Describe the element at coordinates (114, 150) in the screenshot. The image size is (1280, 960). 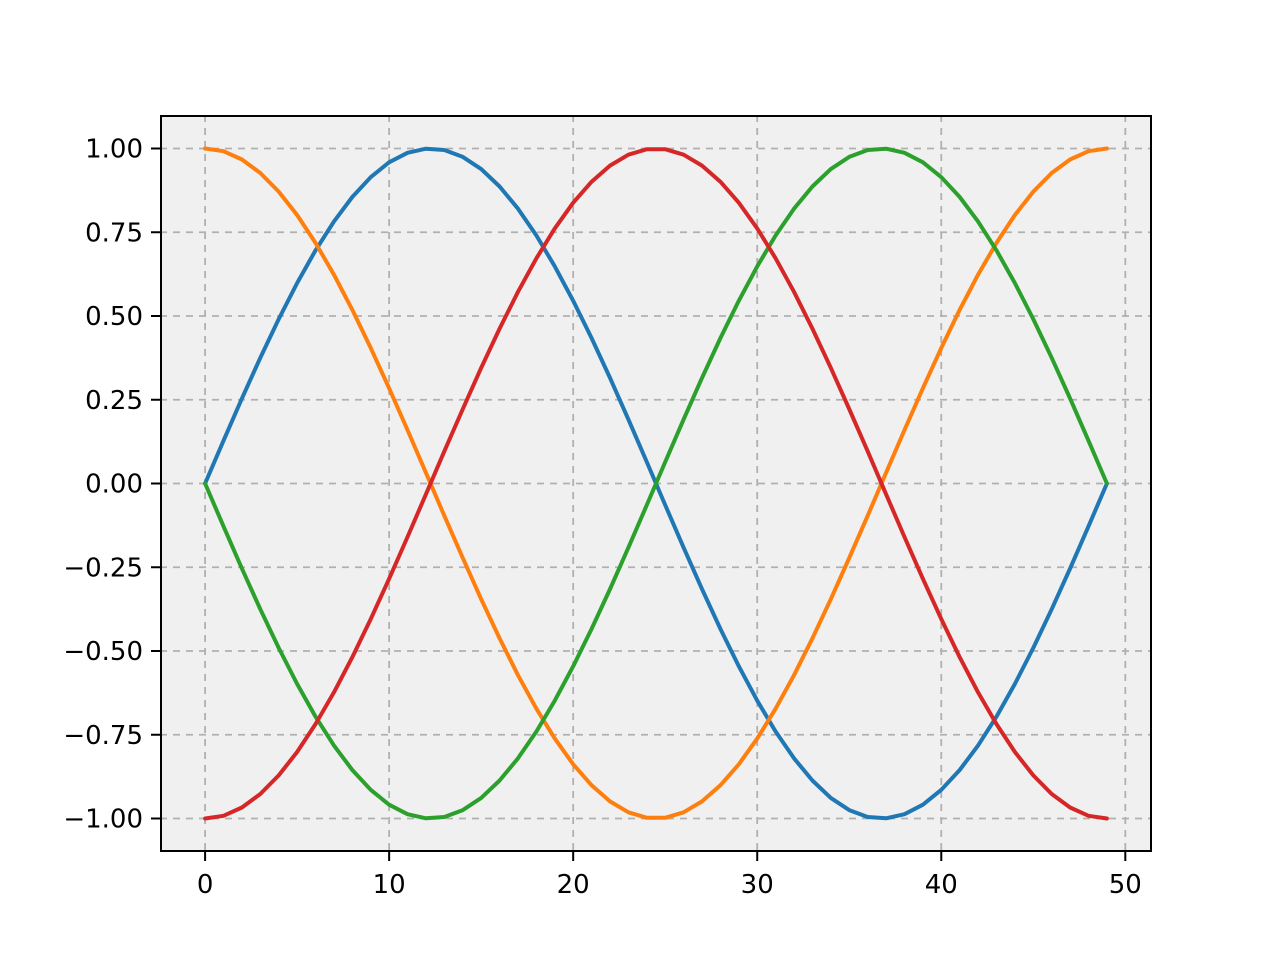
I see `y-tick-label: 1.00` at that location.